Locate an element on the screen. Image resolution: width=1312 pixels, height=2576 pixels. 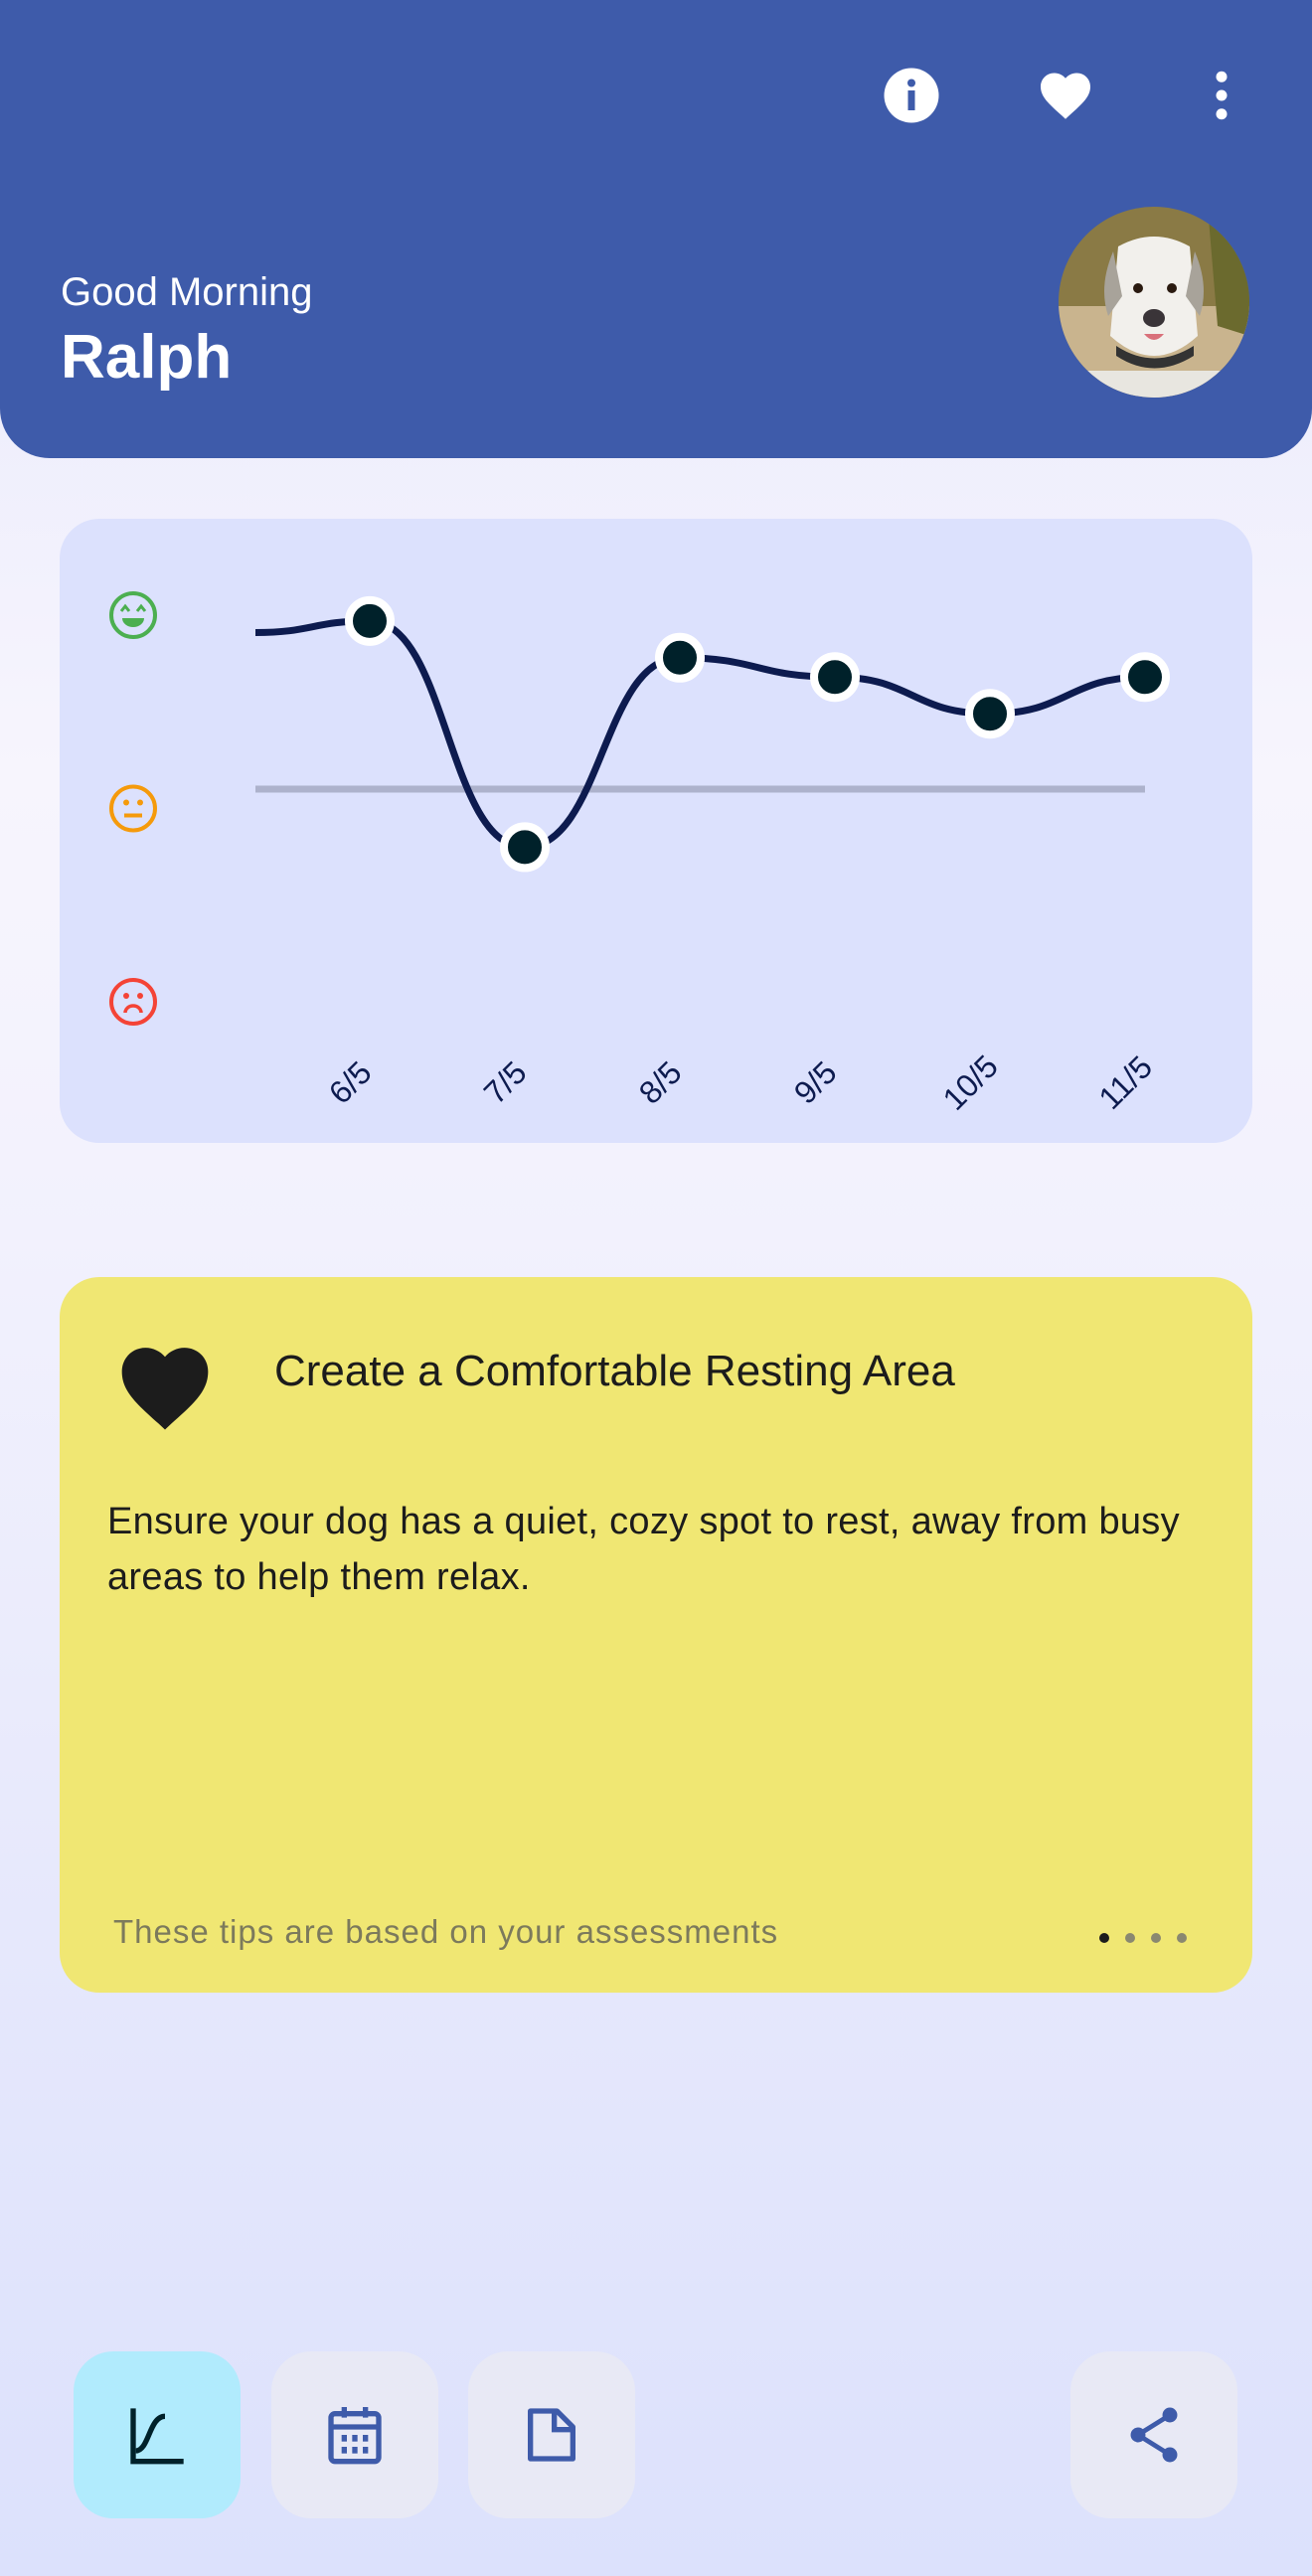
document-icon is located at coordinates (551, 2435).